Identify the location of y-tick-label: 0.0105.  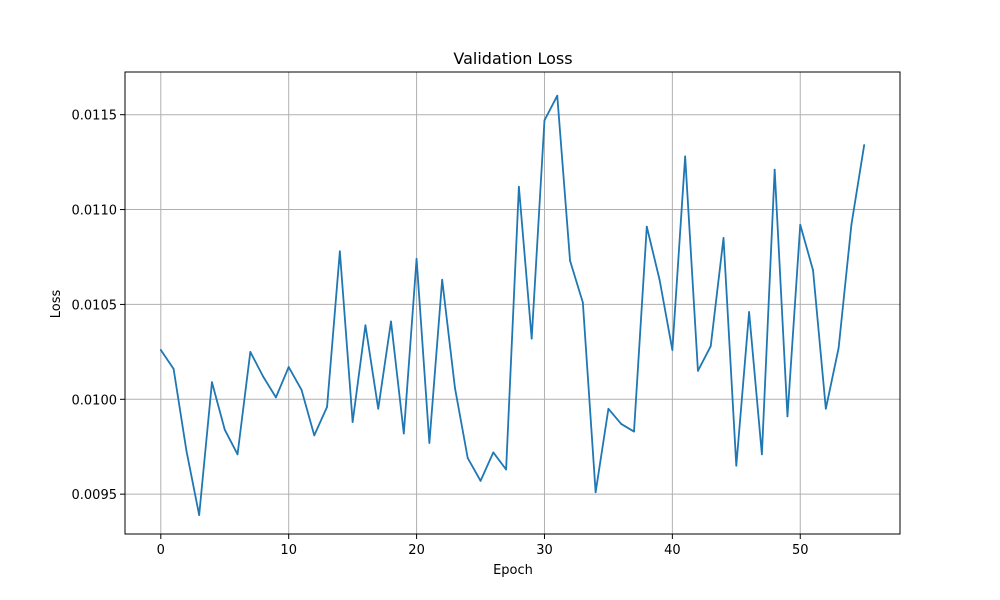
(95, 305).